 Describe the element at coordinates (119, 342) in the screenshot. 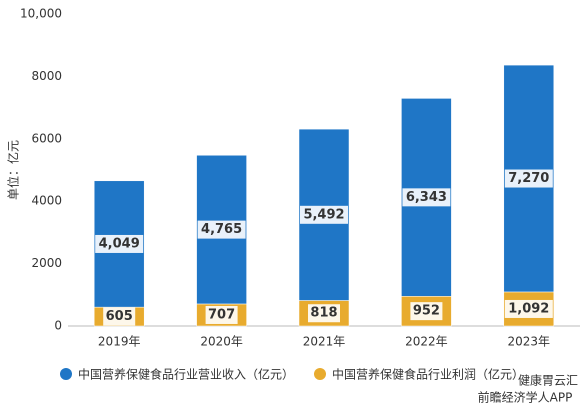

I see `x-tick-label: 2019年` at that location.